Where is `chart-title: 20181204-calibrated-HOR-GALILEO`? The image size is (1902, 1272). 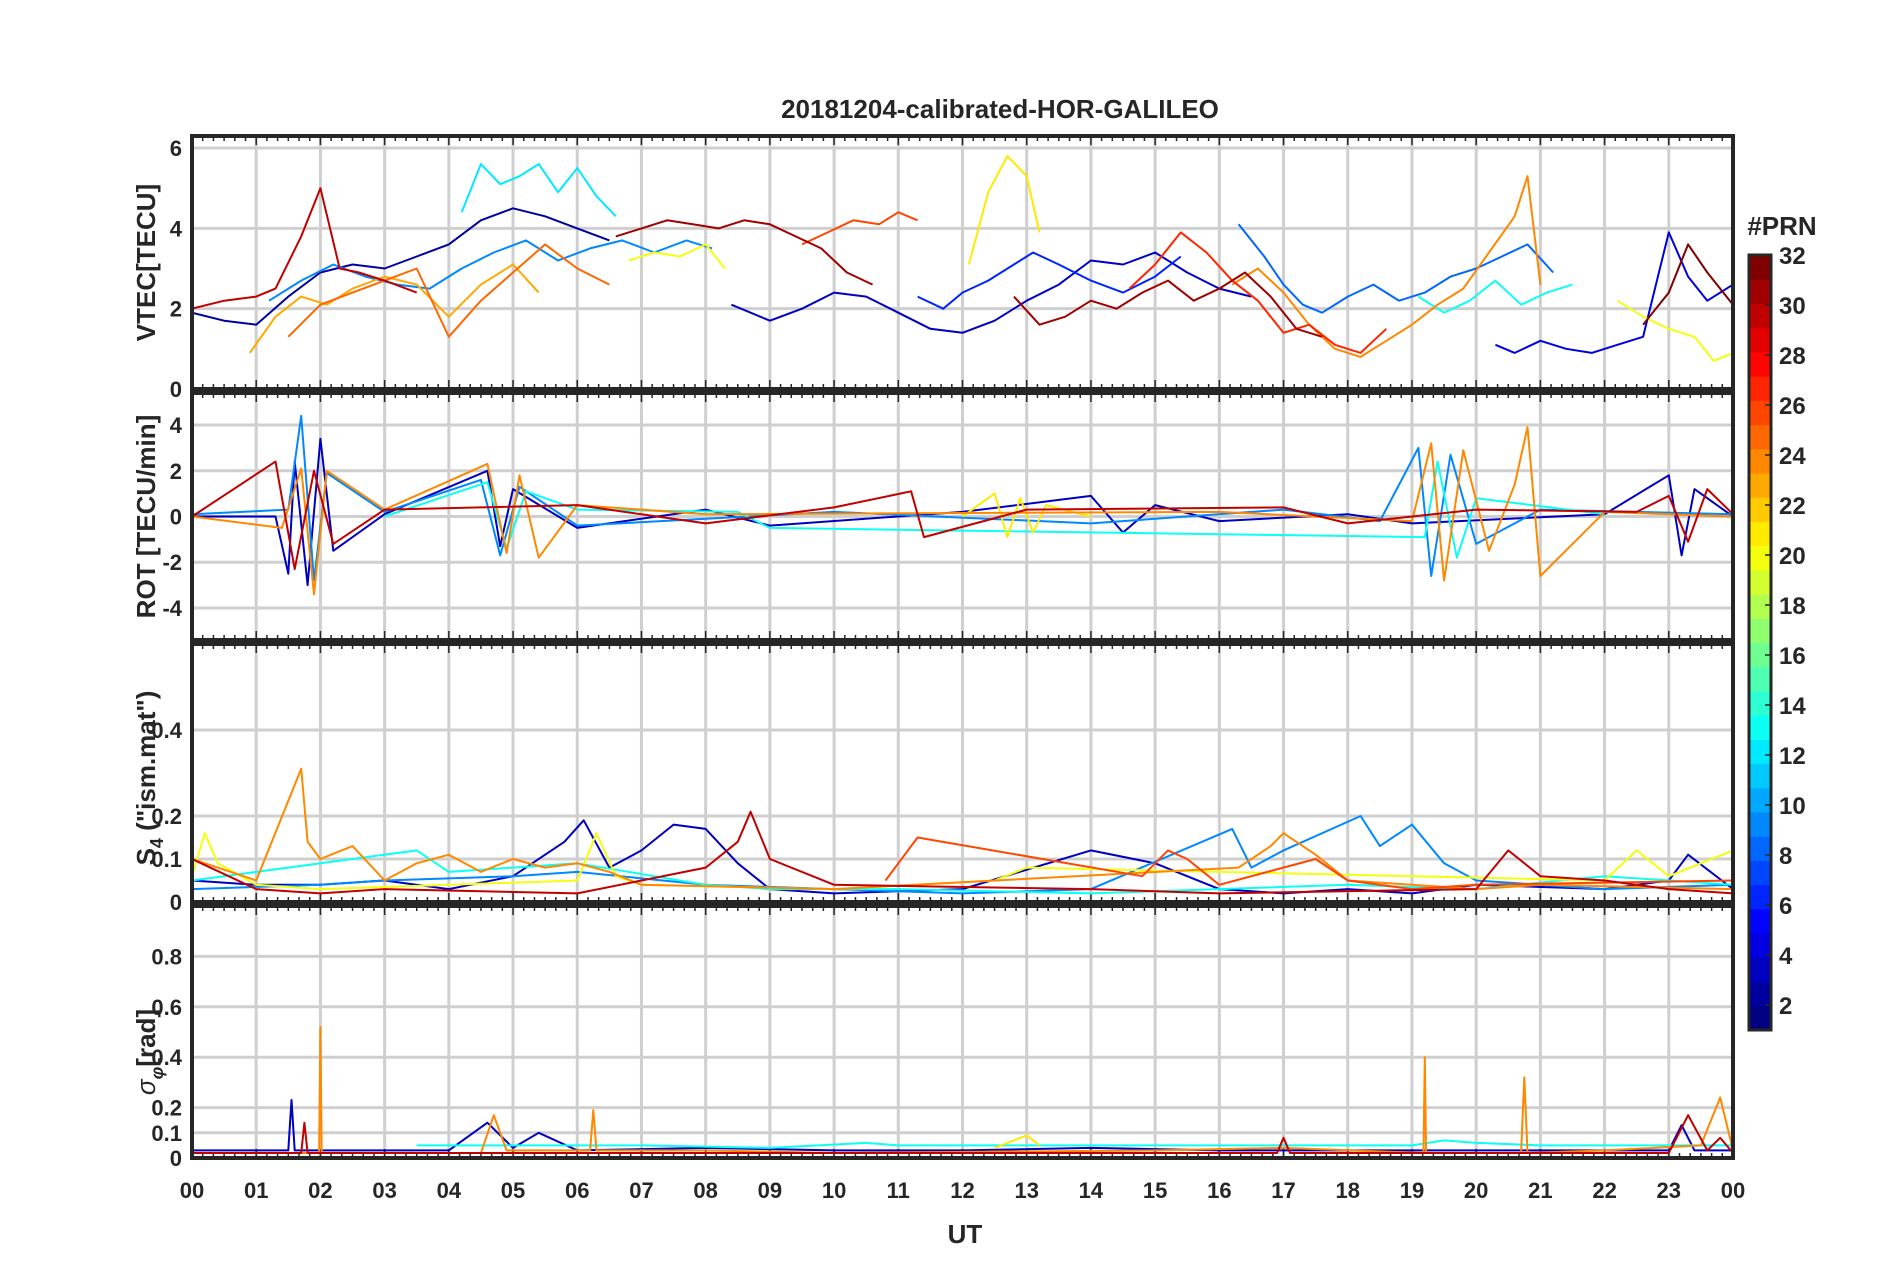 chart-title: 20181204-calibrated-HOR-GALILEO is located at coordinates (1000, 109).